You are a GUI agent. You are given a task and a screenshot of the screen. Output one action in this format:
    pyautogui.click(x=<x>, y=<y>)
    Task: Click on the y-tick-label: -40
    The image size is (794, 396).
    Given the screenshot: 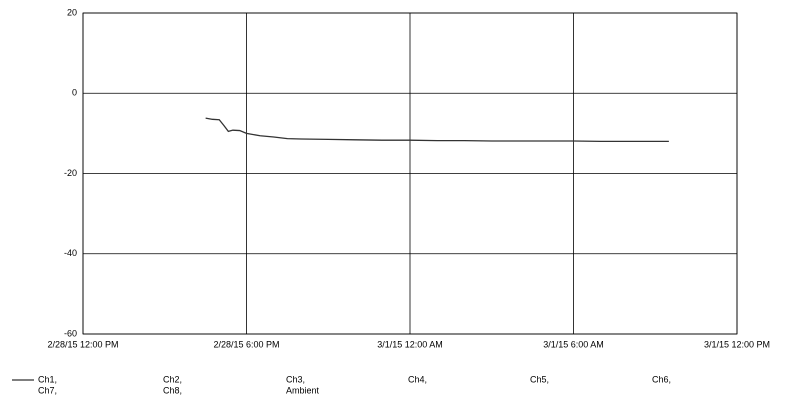 What is the action you would take?
    pyautogui.click(x=70, y=253)
    